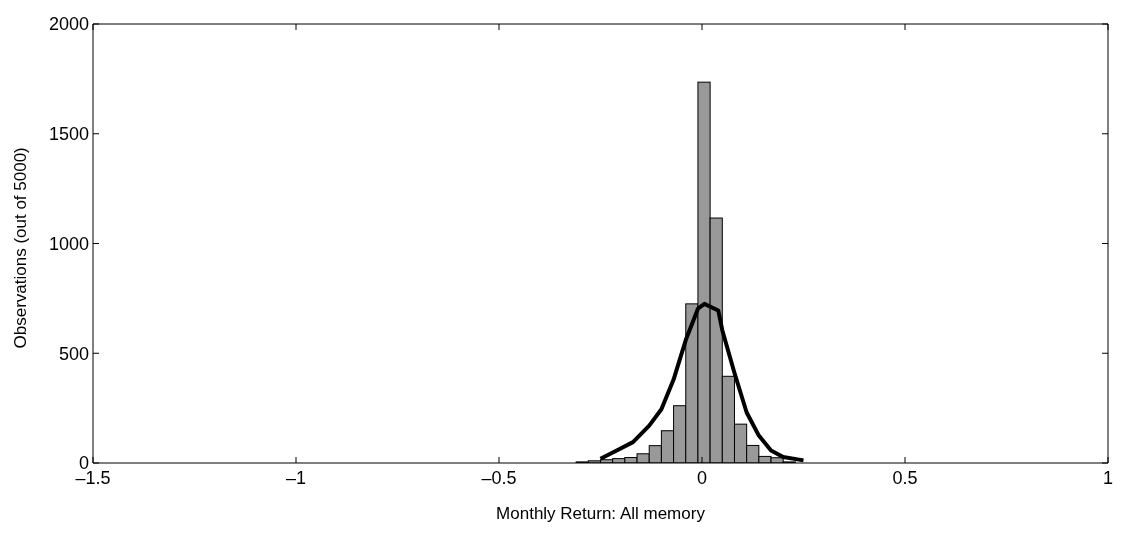  What do you see at coordinates (68, 24) in the screenshot?
I see `y-tick-label: 2000` at bounding box center [68, 24].